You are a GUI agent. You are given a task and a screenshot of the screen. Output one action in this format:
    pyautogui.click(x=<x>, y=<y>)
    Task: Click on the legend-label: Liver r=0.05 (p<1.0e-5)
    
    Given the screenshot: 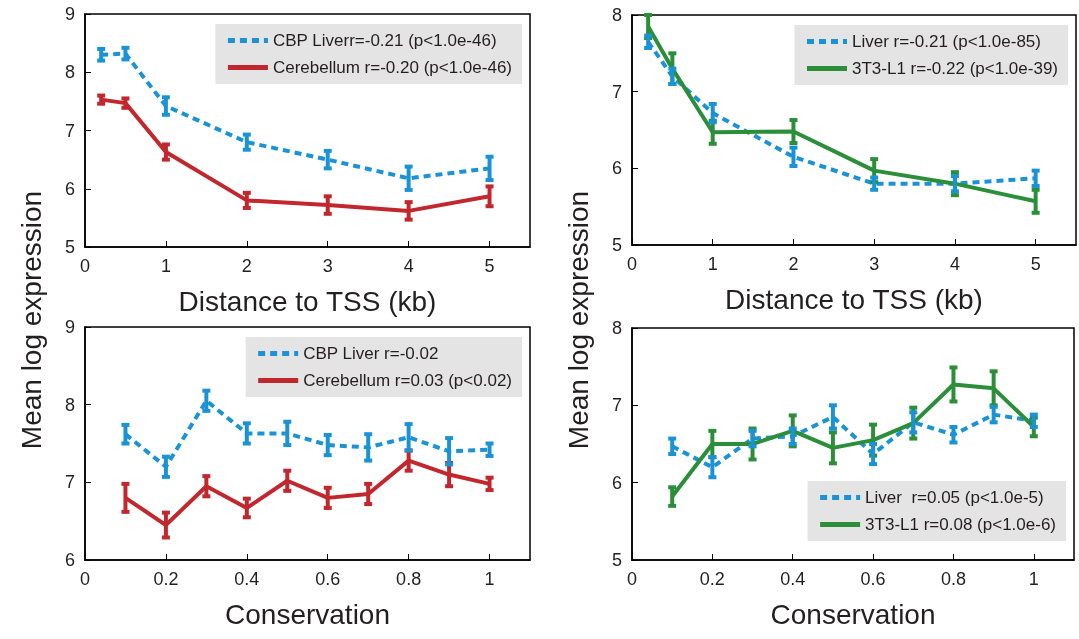 What is the action you would take?
    pyautogui.click(x=954, y=497)
    